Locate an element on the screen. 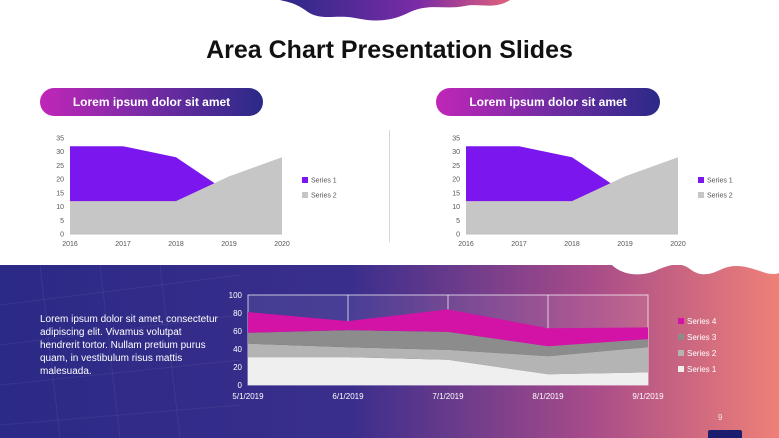 Image resolution: width=779 pixels, height=438 pixels. stacked-x-tick: 7/1/2019 is located at coordinates (448, 396).